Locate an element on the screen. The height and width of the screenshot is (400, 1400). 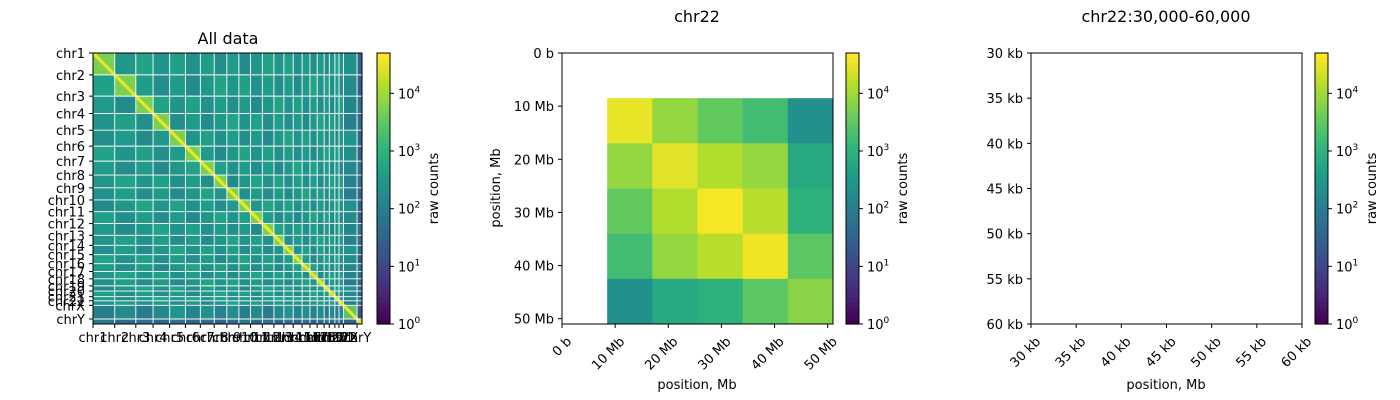
y-tick-label: chr13 is located at coordinates (66, 236).